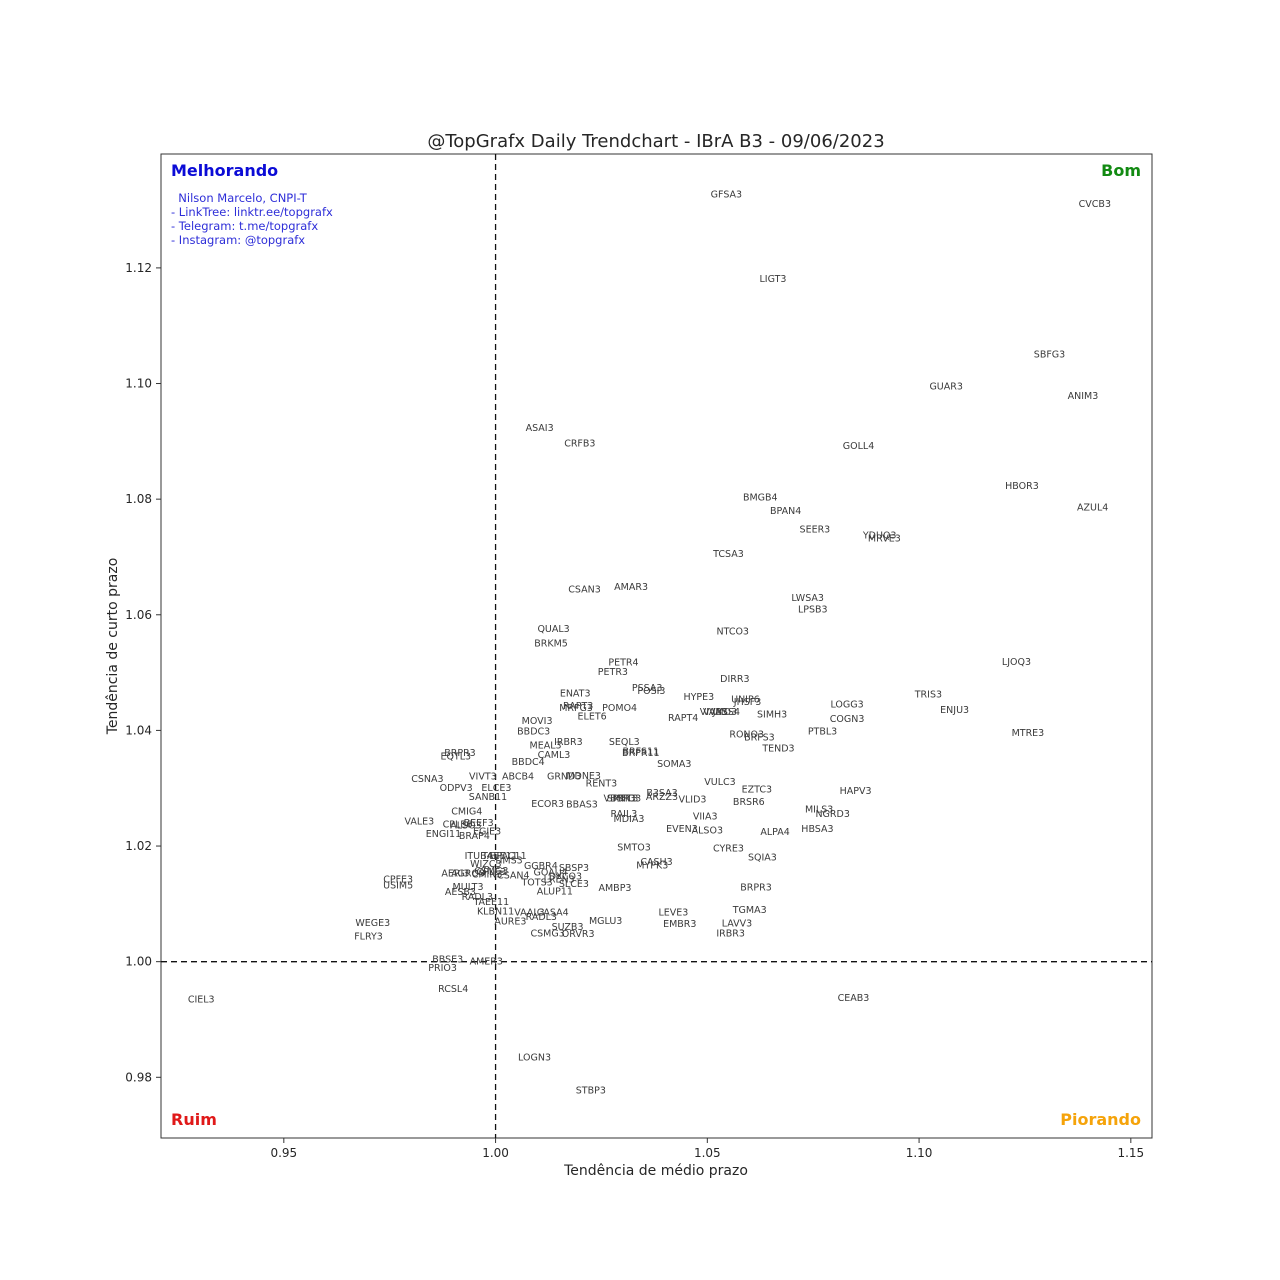 The height and width of the screenshot is (1280, 1280). Describe the element at coordinates (574, 868) in the screenshot. I see `data-point-label: SBSP3` at that location.